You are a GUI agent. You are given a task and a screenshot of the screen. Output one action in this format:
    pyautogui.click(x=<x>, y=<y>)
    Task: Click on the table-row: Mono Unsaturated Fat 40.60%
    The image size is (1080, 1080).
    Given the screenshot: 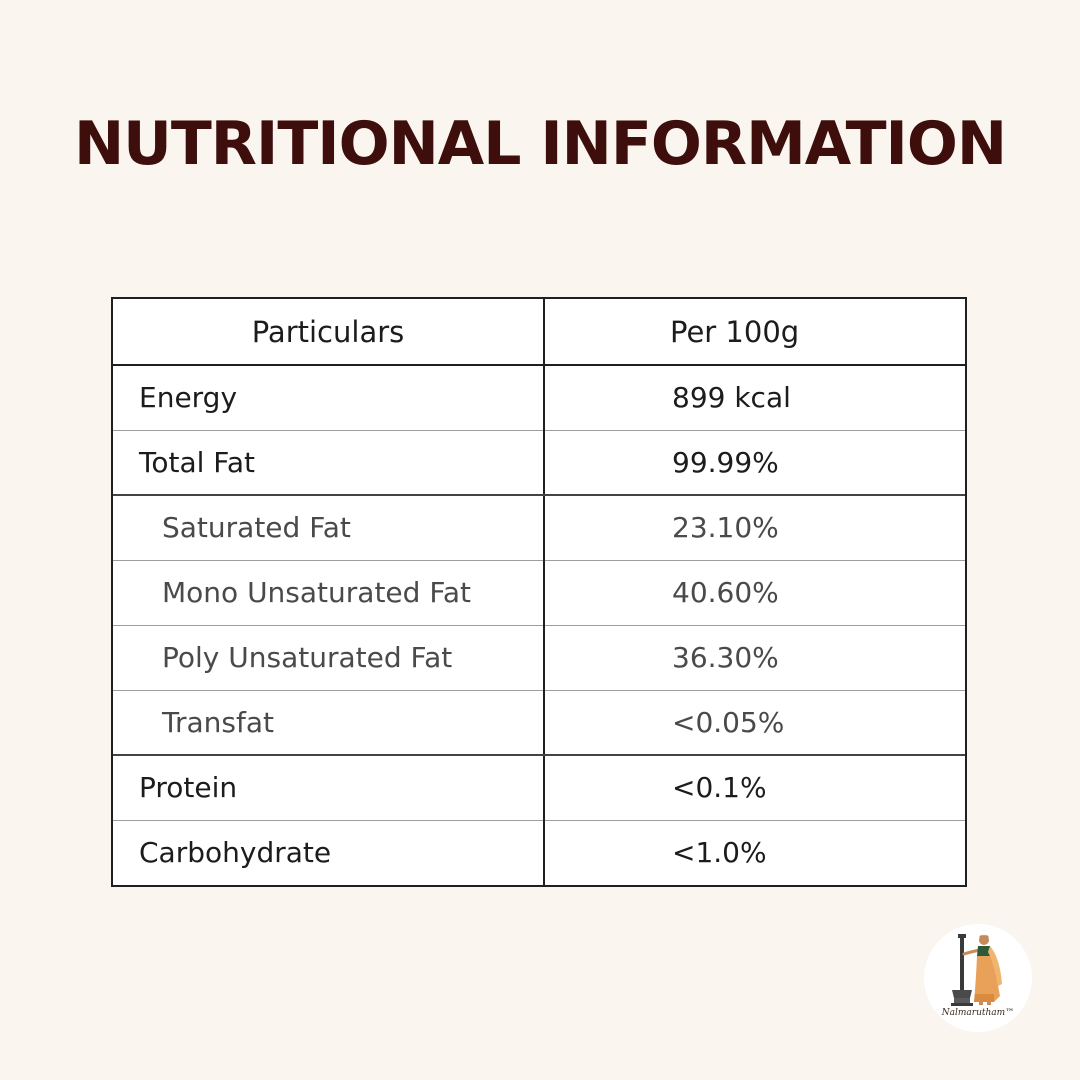 What is the action you would take?
    pyautogui.click(x=539, y=593)
    